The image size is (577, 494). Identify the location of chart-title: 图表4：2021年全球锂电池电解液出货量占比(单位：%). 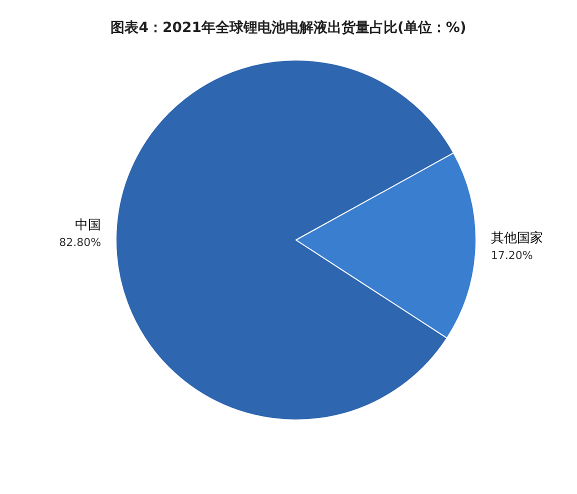
(288, 27).